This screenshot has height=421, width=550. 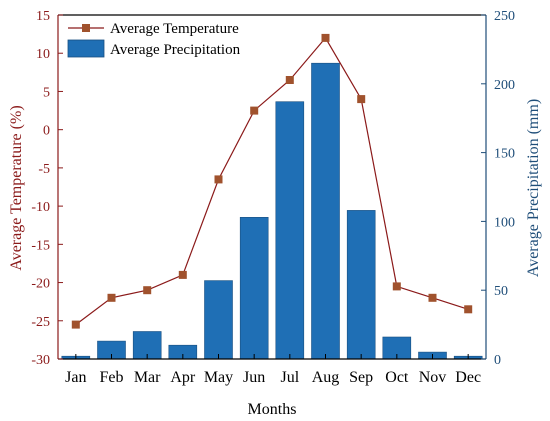 I want to click on temperature-point-nov, so click(x=432, y=297).